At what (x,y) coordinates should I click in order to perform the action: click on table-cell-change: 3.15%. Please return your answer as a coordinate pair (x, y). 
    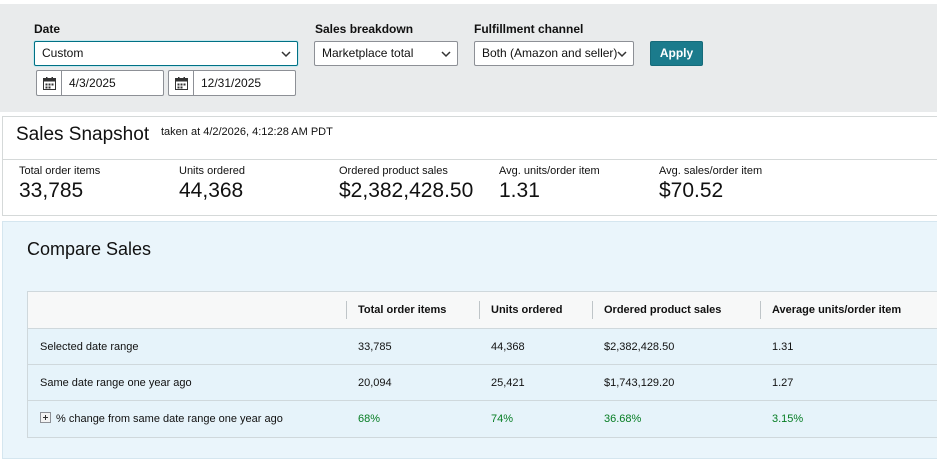
    Looking at the image, I should click on (788, 419).